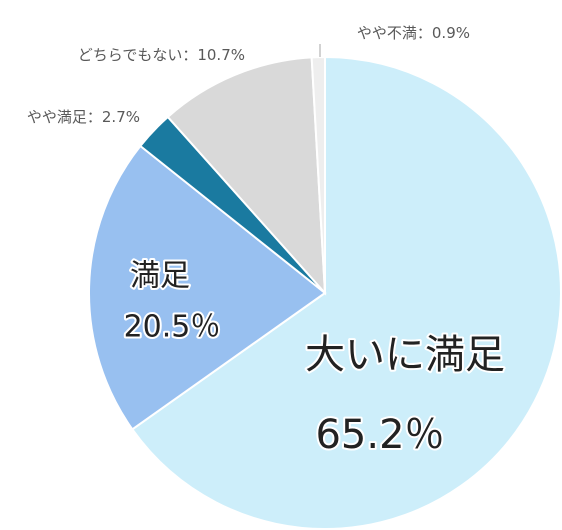 The width and height of the screenshot is (562, 530). What do you see at coordinates (379, 435) in the screenshot?
I see `slice-value: 65.2％` at bounding box center [379, 435].